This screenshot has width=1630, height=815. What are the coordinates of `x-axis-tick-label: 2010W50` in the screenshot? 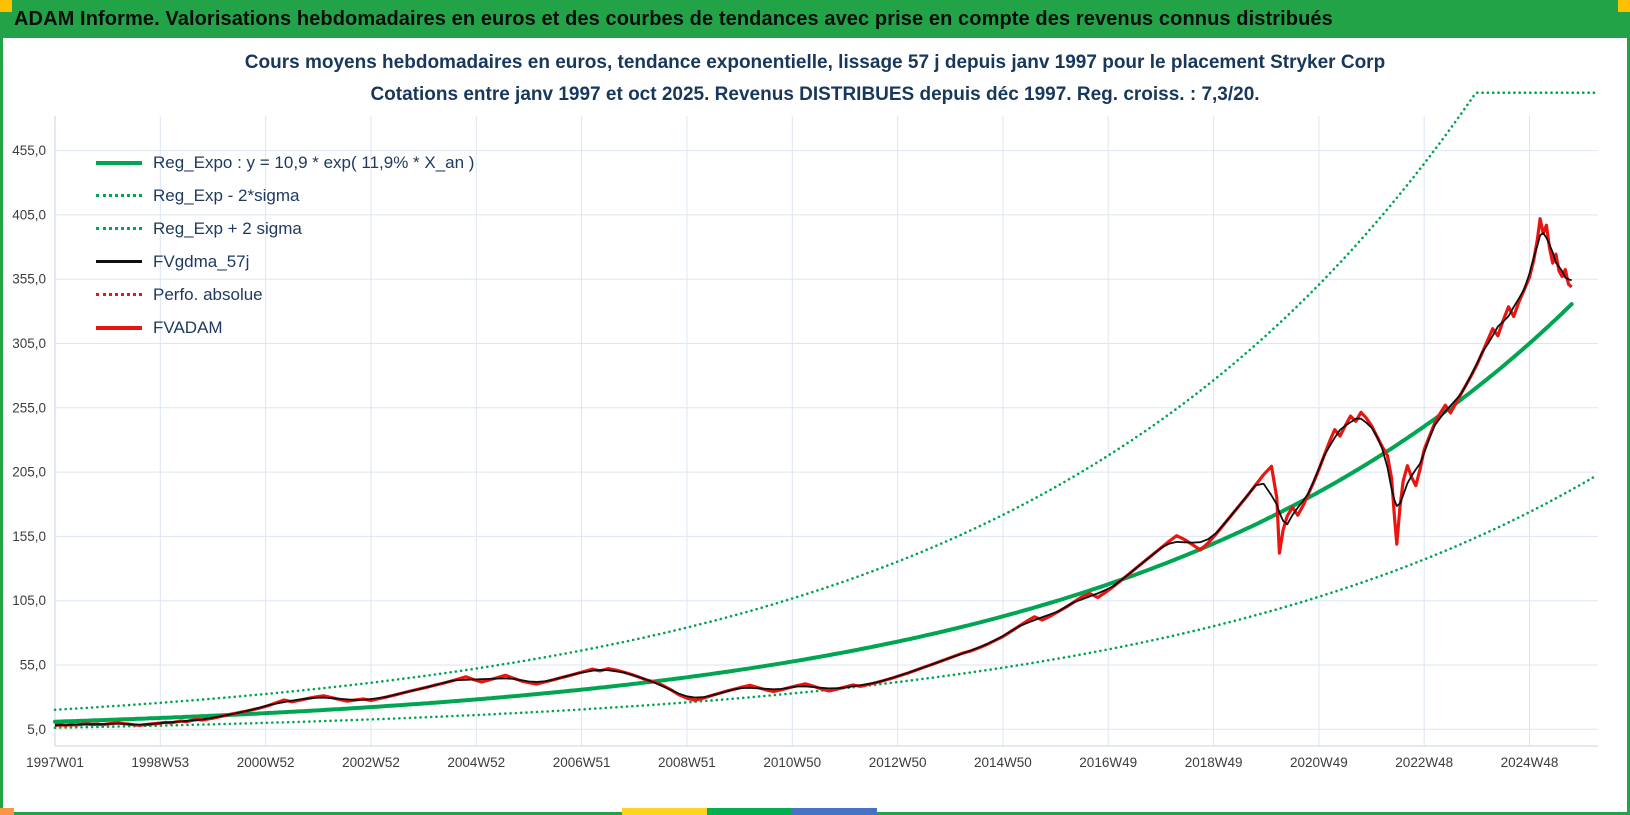 It's located at (792, 762).